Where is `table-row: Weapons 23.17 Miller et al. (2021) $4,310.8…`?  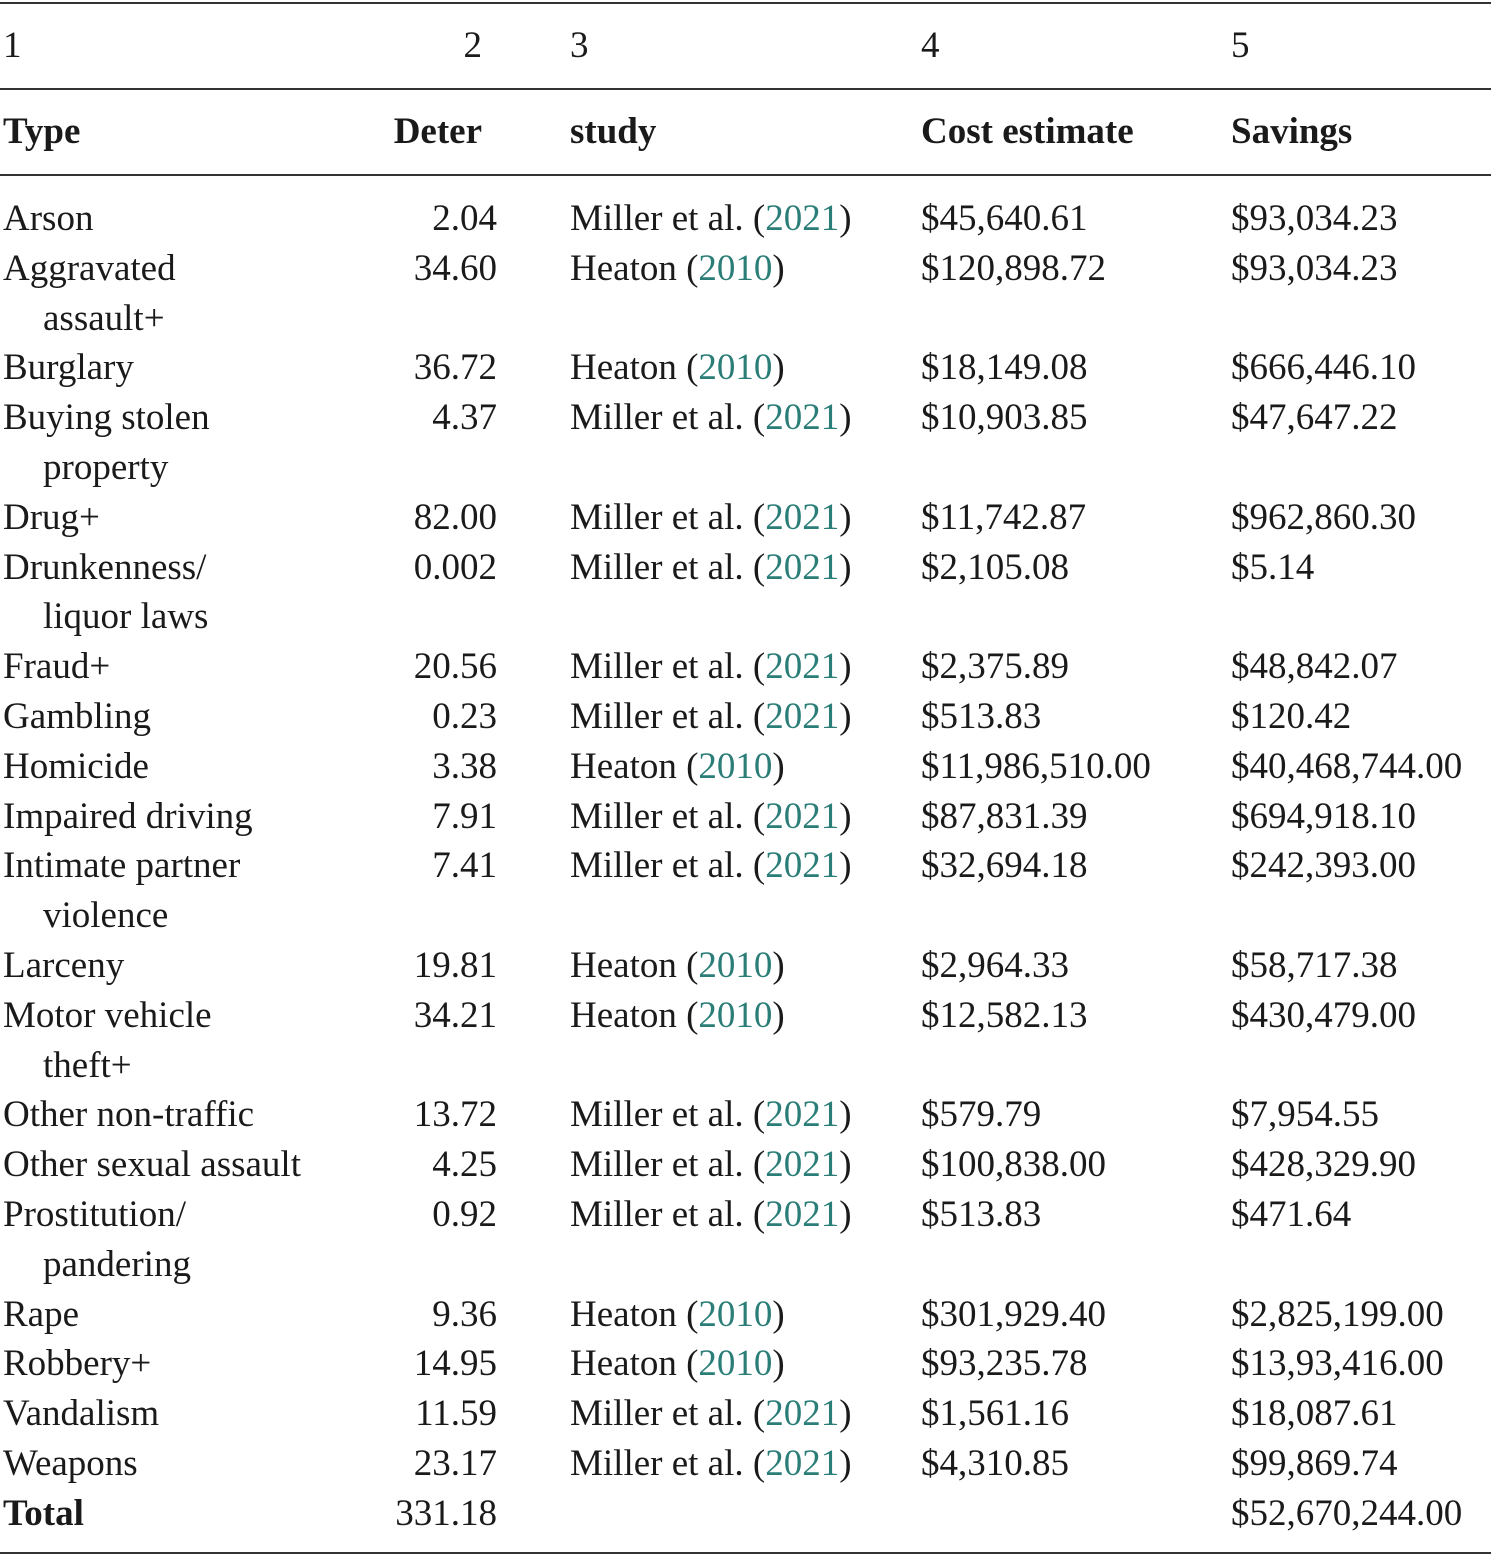
table-row: Weapons 23.17 Miller et al. (2021) $4,310.8… is located at coordinates (745, 1464).